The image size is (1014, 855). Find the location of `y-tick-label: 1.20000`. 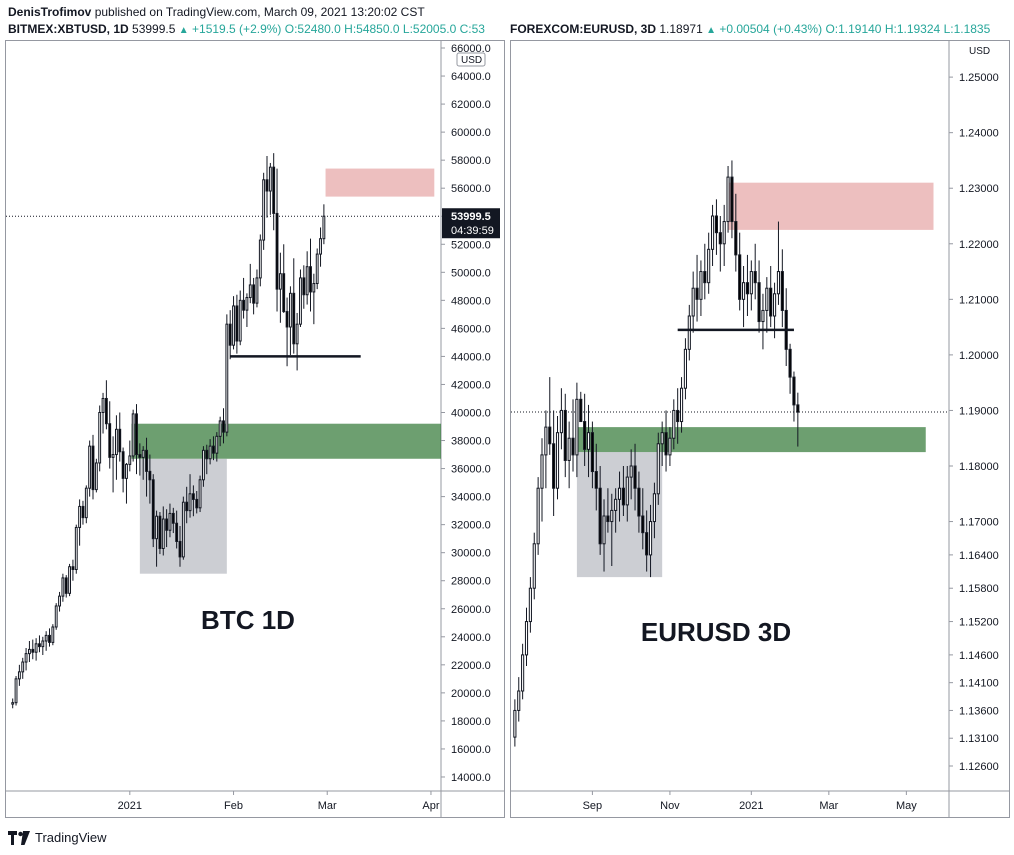

y-tick-label: 1.20000 is located at coordinates (979, 356).